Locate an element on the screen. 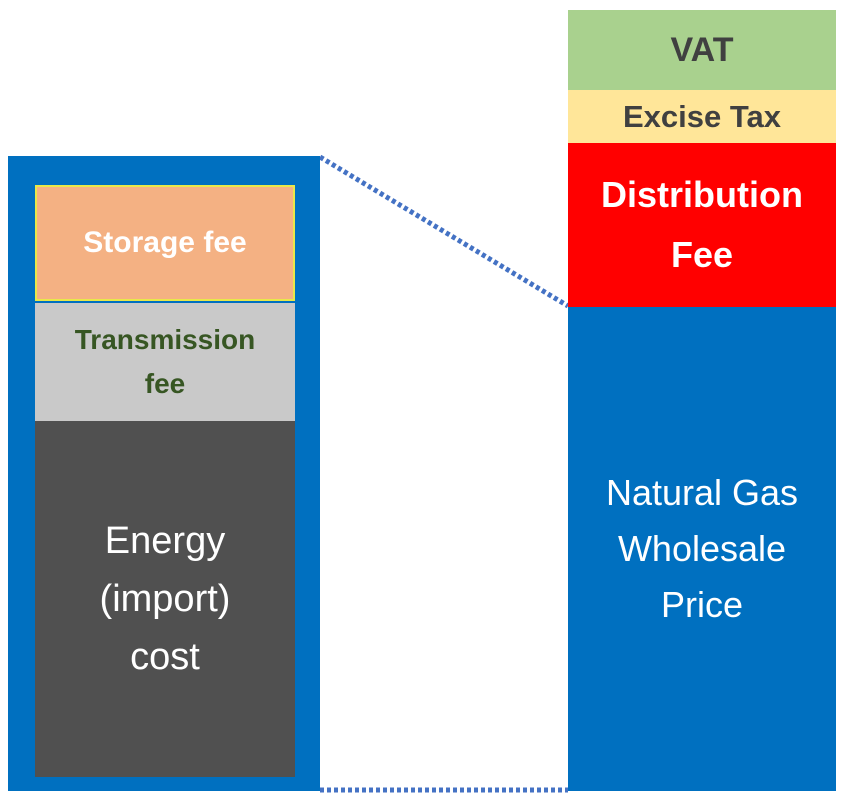 The image size is (856, 793). label: Storage fee is located at coordinates (165, 242).